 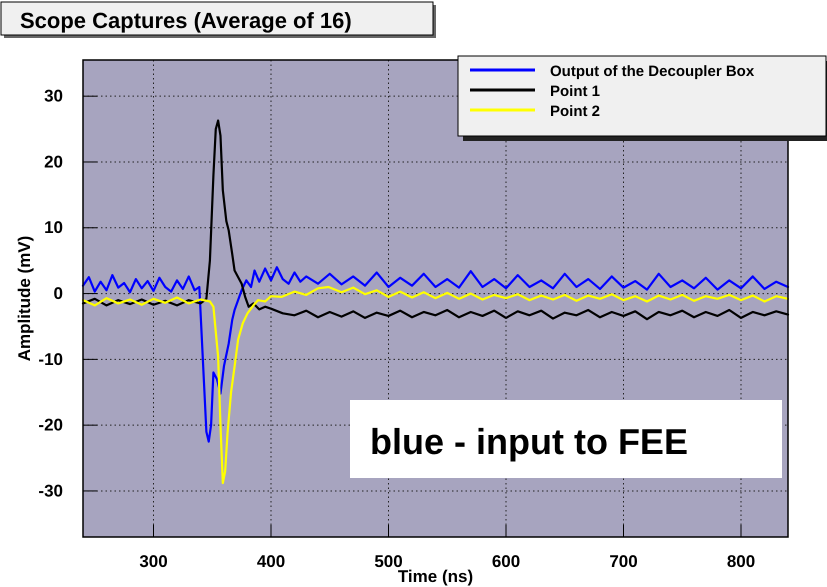 What do you see at coordinates (271, 562) in the screenshot?
I see `x-tick-label: 400` at bounding box center [271, 562].